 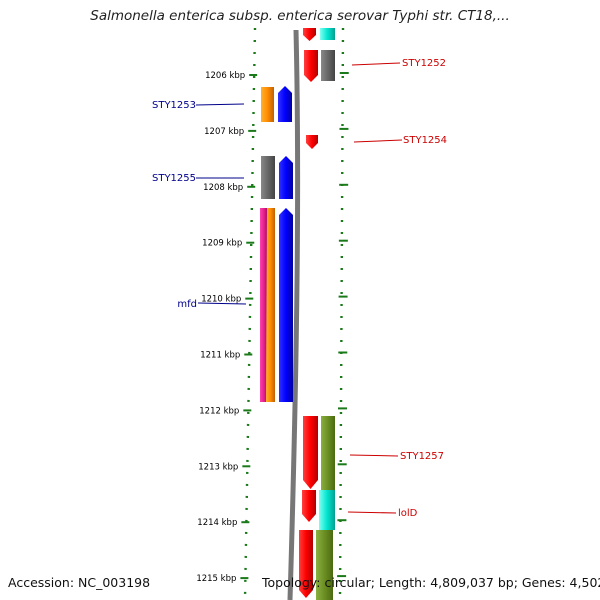 What do you see at coordinates (187, 304) in the screenshot?
I see `label-mfd: mfd` at bounding box center [187, 304].